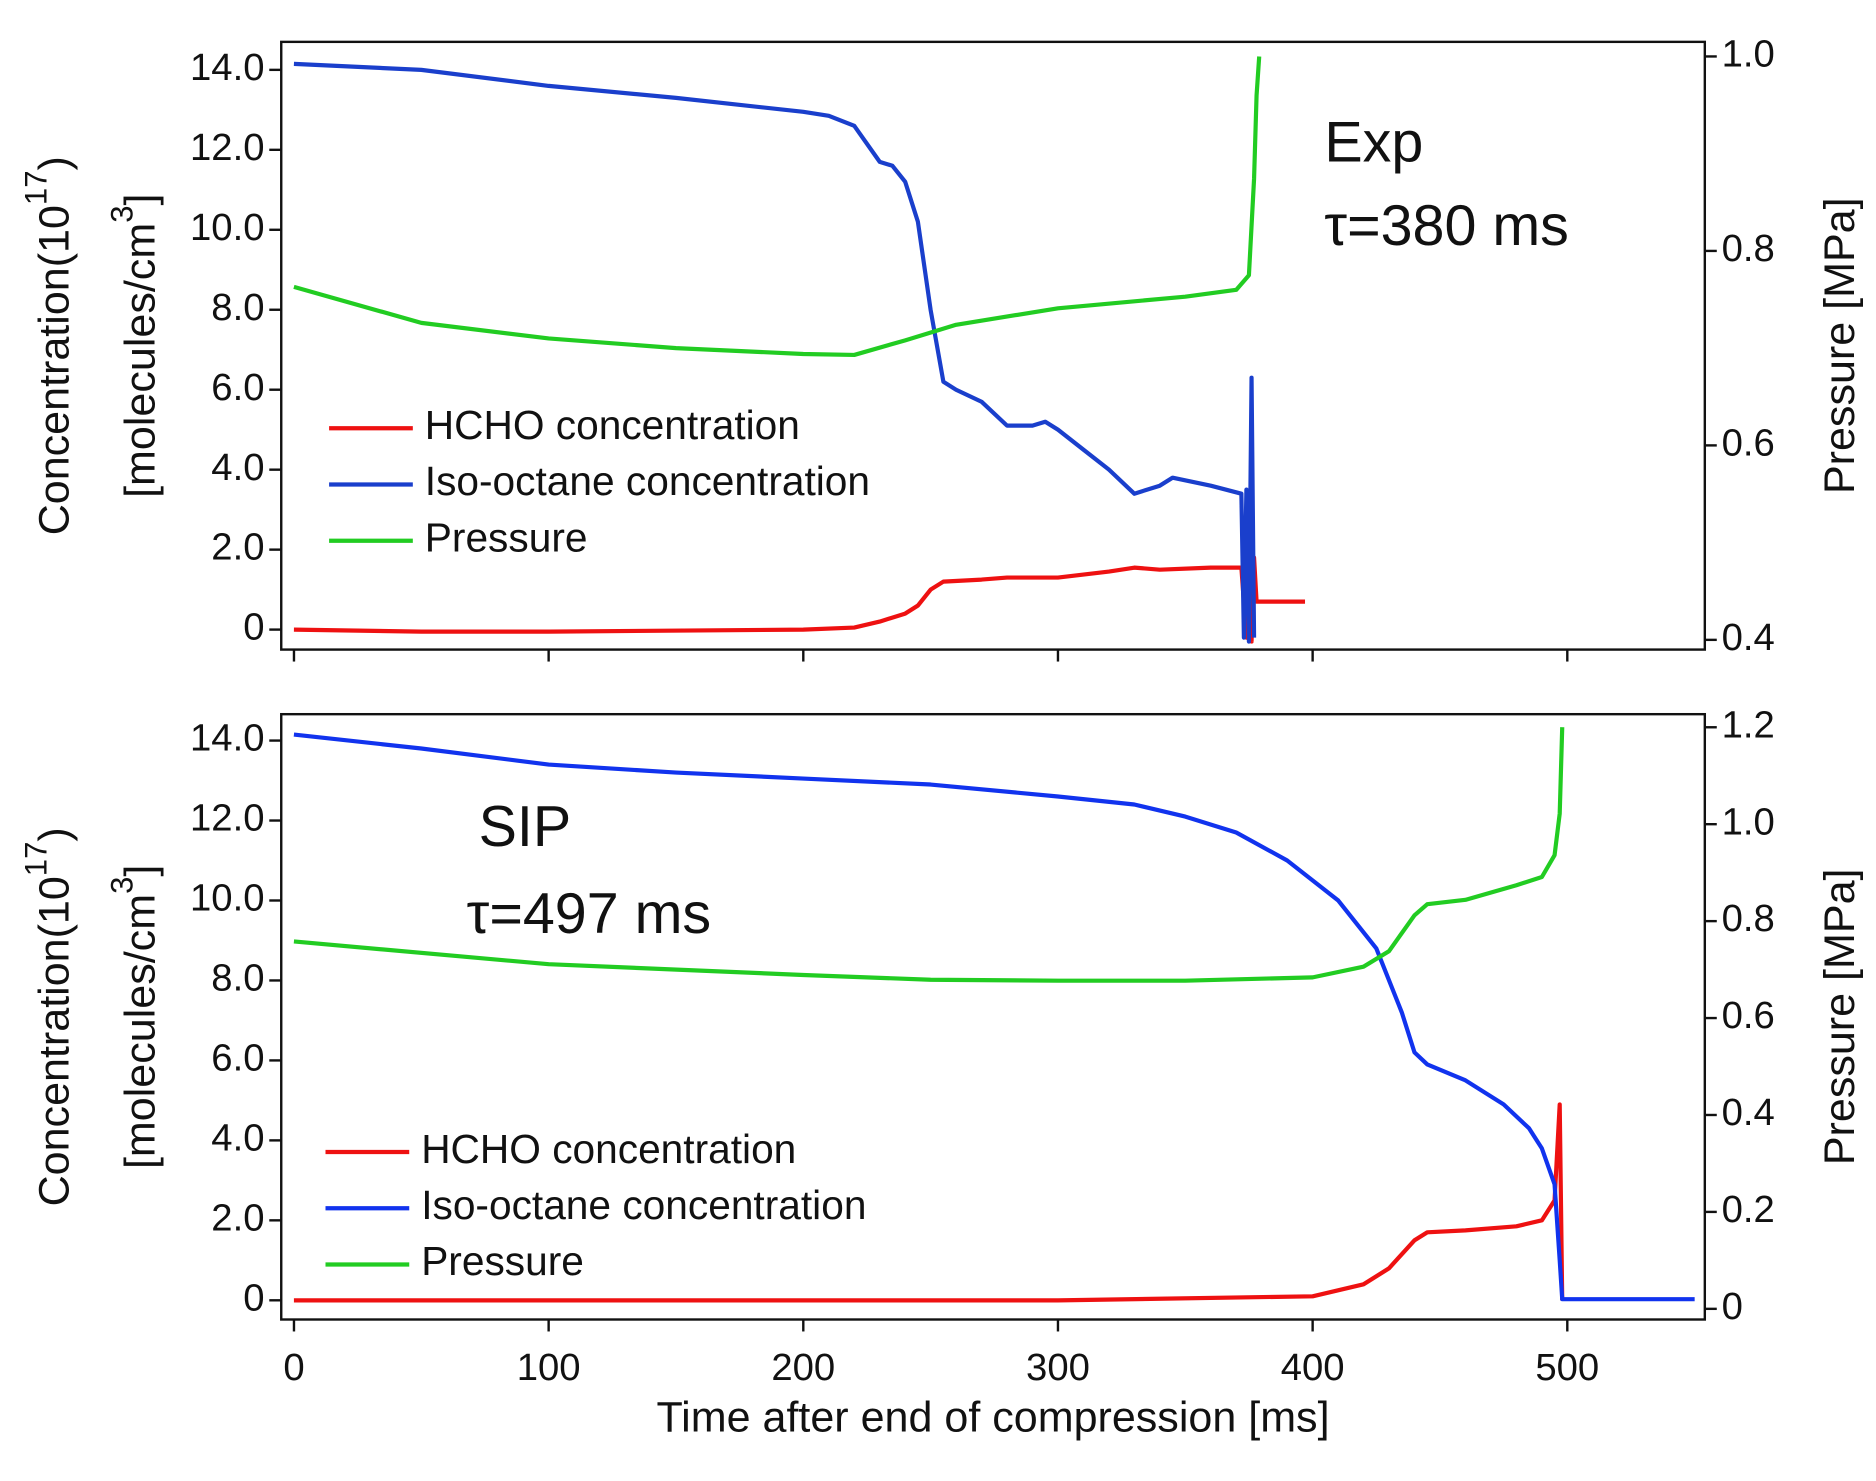 This screenshot has width=1876, height=1481. I want to click on x-tick-label: 400, so click(1313, 1367).